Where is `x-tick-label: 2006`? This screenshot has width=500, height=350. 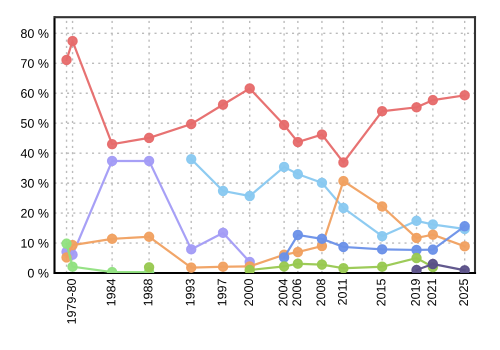 x-tick-label: 2006 is located at coordinates (297, 292).